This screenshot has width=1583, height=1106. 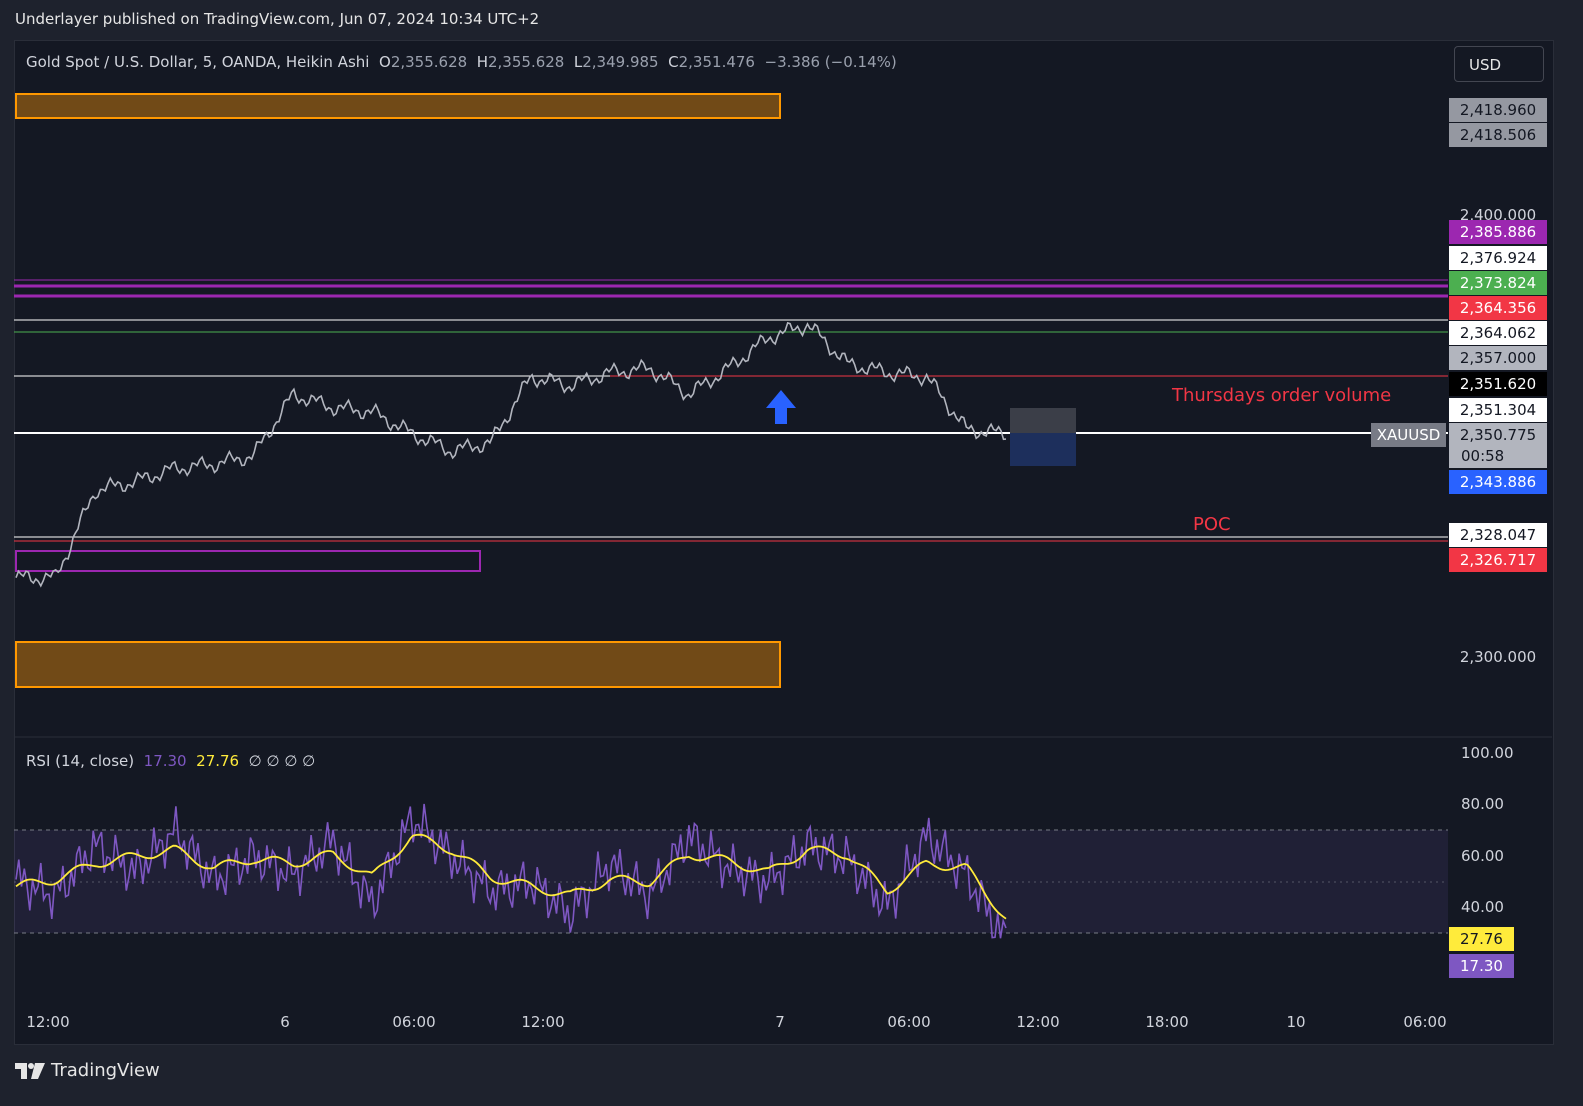 I want to click on low-value: 2,349.985, so click(x=620, y=62).